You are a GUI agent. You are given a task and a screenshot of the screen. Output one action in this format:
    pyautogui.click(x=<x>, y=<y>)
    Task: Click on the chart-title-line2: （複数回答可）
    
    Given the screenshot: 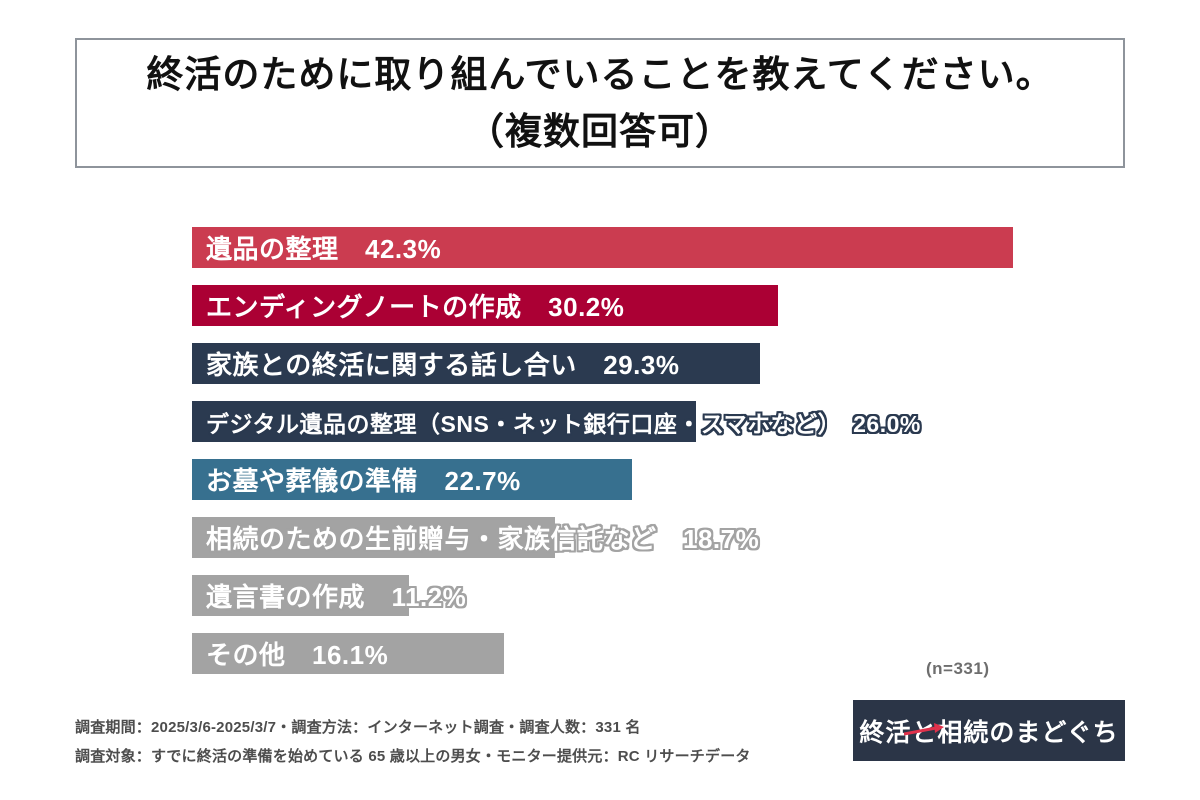 What is the action you would take?
    pyautogui.click(x=600, y=131)
    